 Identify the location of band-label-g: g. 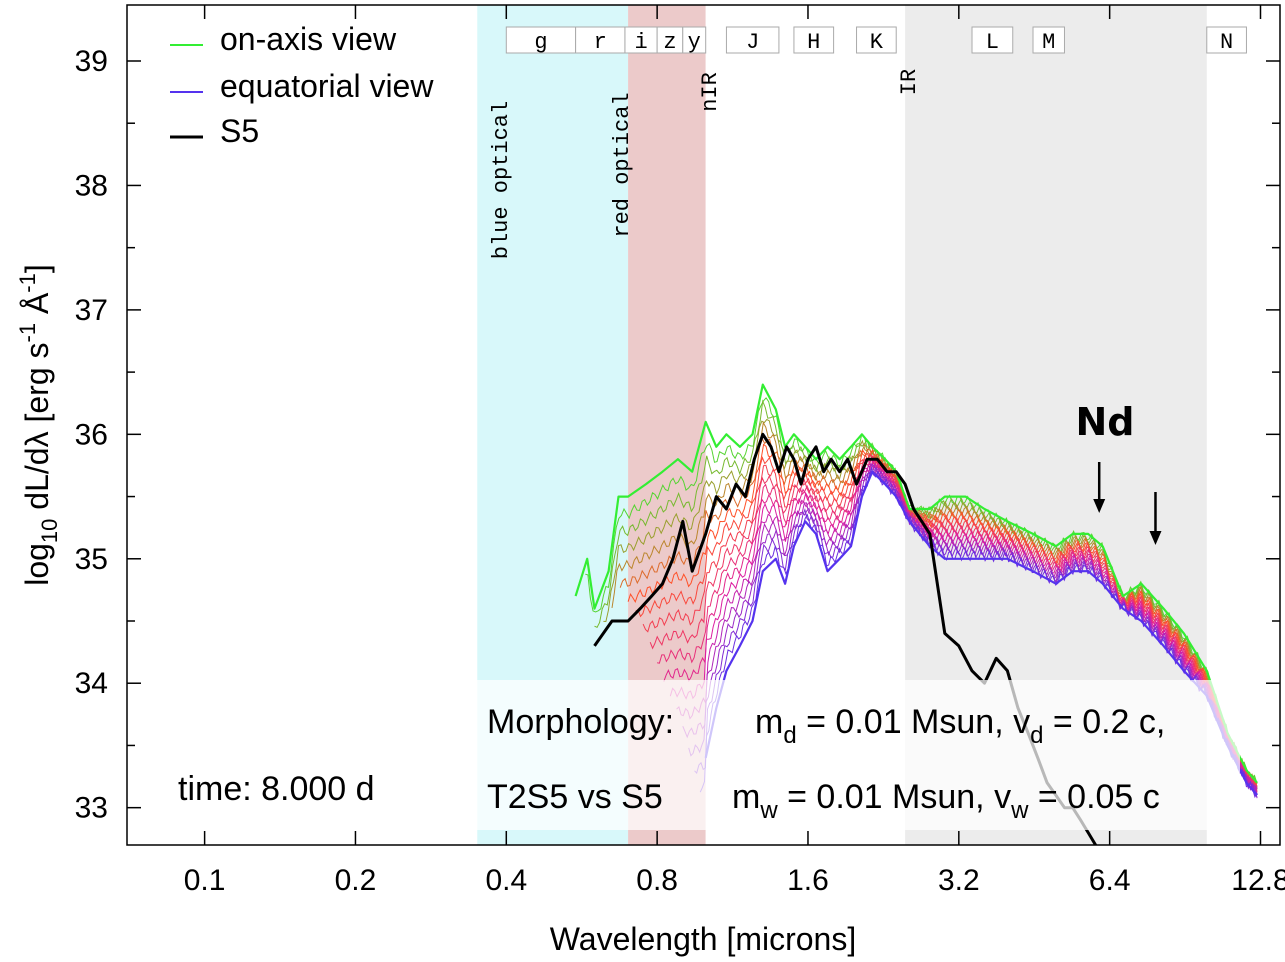
(540, 42).